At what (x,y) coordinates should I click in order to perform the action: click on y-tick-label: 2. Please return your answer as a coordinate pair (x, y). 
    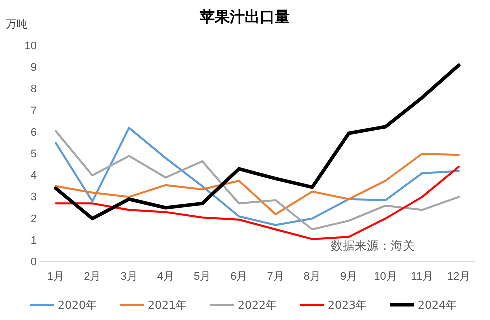
    Looking at the image, I should click on (33, 219).